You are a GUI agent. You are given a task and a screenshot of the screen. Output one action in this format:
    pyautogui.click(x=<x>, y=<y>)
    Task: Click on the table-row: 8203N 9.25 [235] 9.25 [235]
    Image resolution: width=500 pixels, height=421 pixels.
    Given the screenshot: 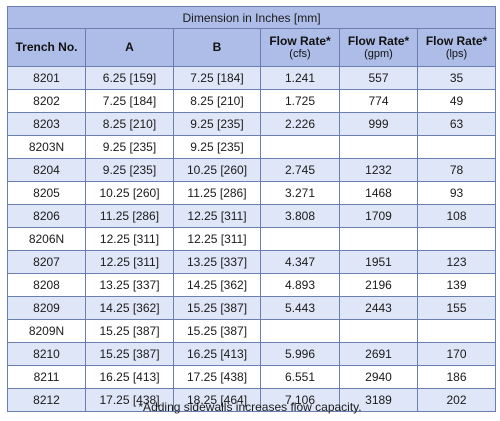 What is the action you would take?
    pyautogui.click(x=252, y=147)
    